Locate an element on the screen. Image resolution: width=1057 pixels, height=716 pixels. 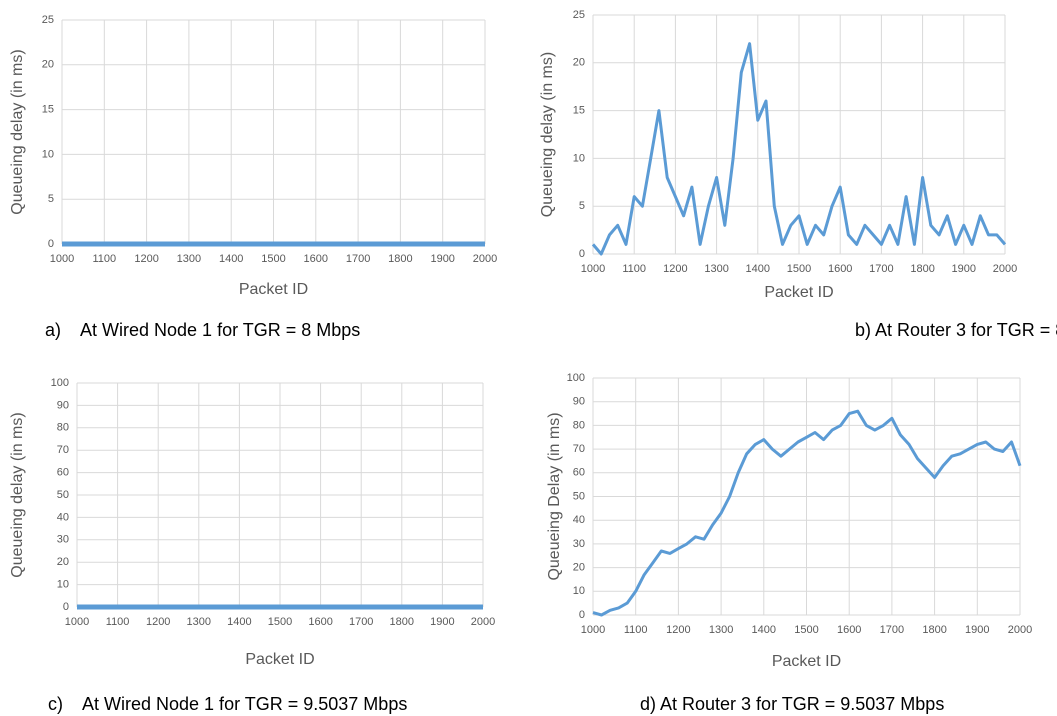
y-axis-label: Queueing Delay (in ms) is located at coordinates (554, 496).